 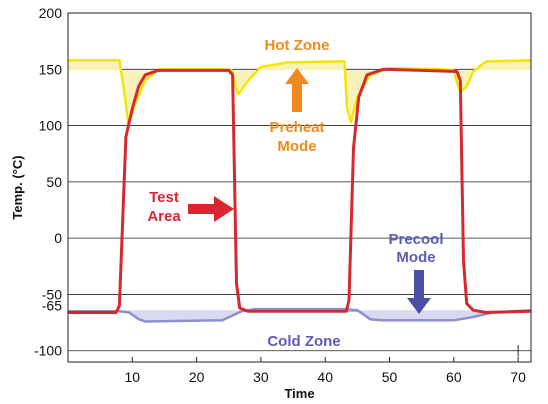 What do you see at coordinates (454, 377) in the screenshot?
I see `x-tick-label: 60` at bounding box center [454, 377].